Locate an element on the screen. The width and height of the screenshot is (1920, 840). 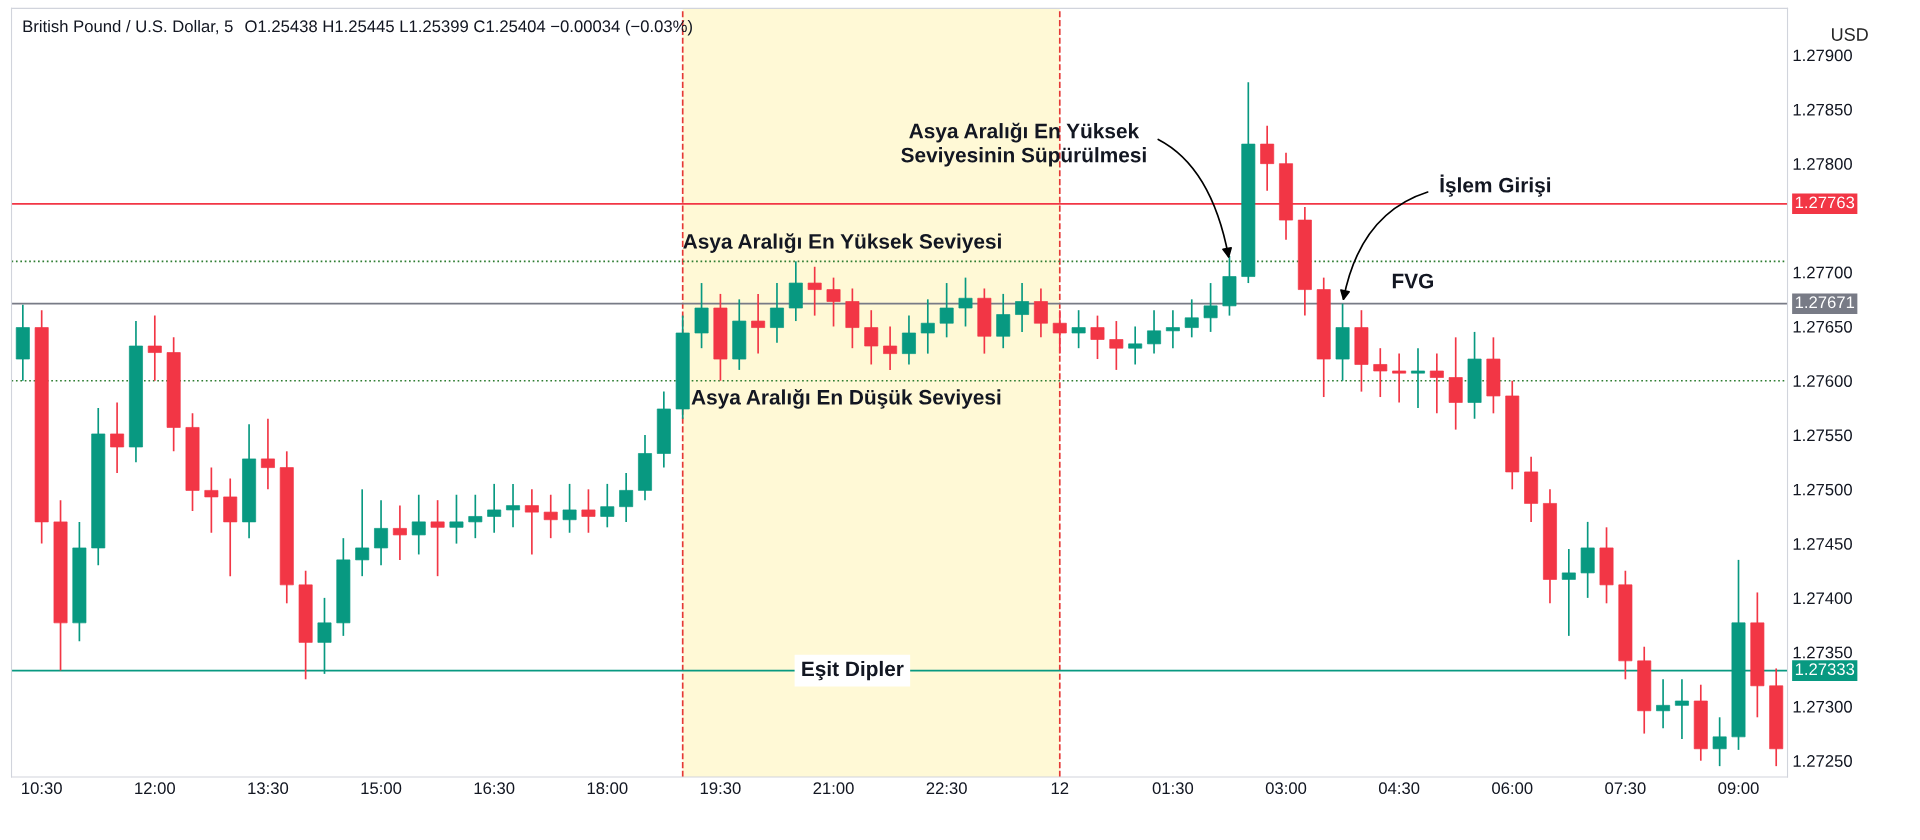
x-tick-label: 15:00 is located at coordinates (381, 788).